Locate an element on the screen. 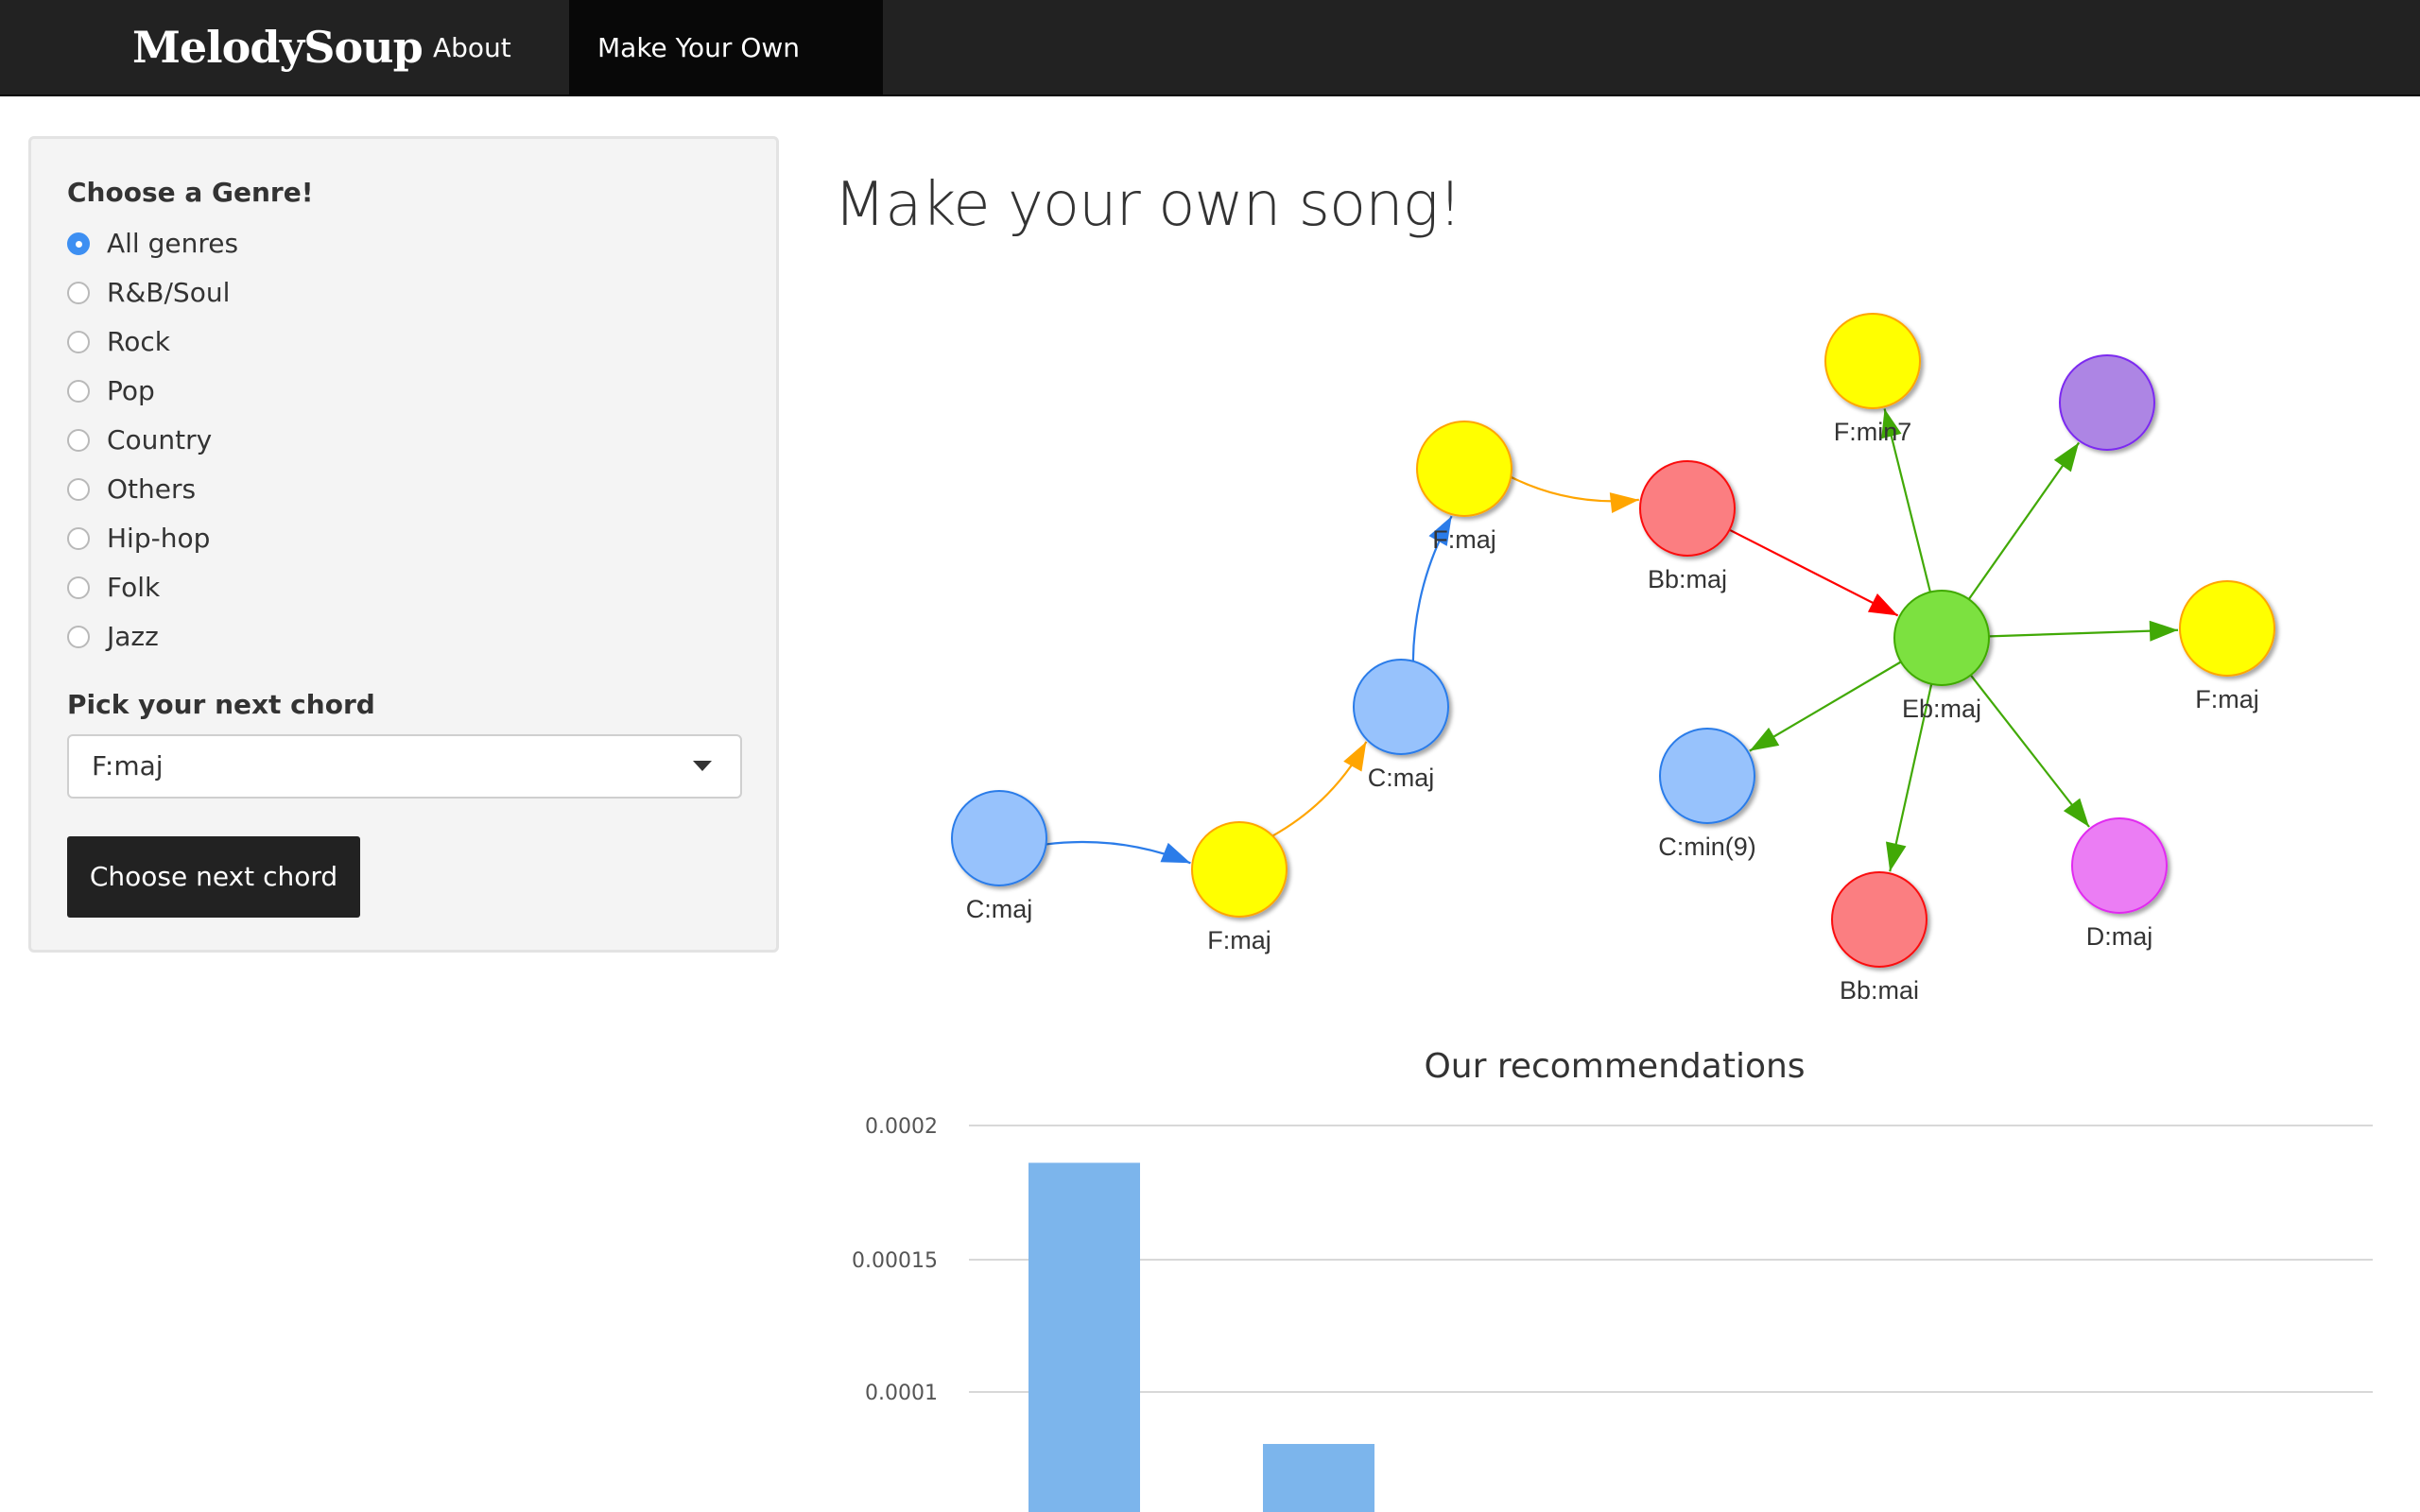 This screenshot has width=2420, height=1512. choose-next-chord-button: Choose next chord is located at coordinates (213, 877).